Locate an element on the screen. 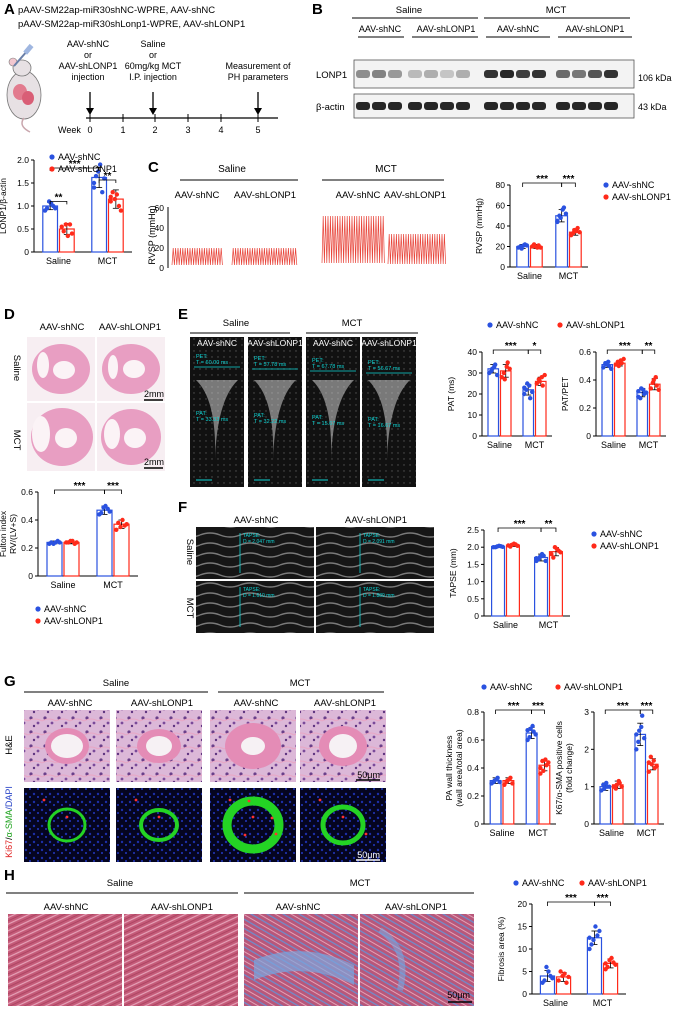 Image resolution: width=674 pixels, height=1009 pixels. week-label: Week is located at coordinates (69, 130).